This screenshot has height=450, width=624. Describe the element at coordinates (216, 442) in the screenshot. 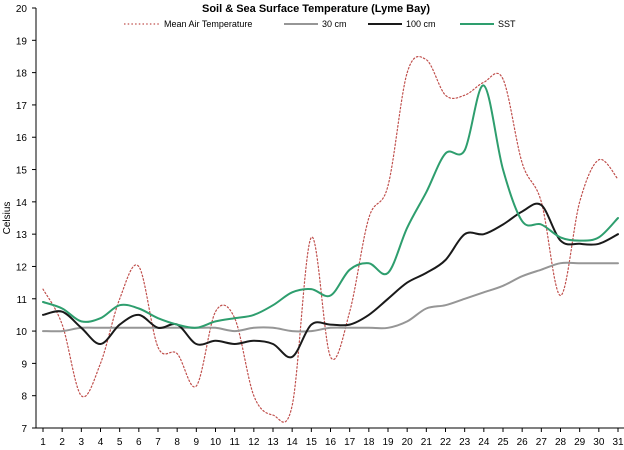

I see `x-tick-label: 10` at that location.